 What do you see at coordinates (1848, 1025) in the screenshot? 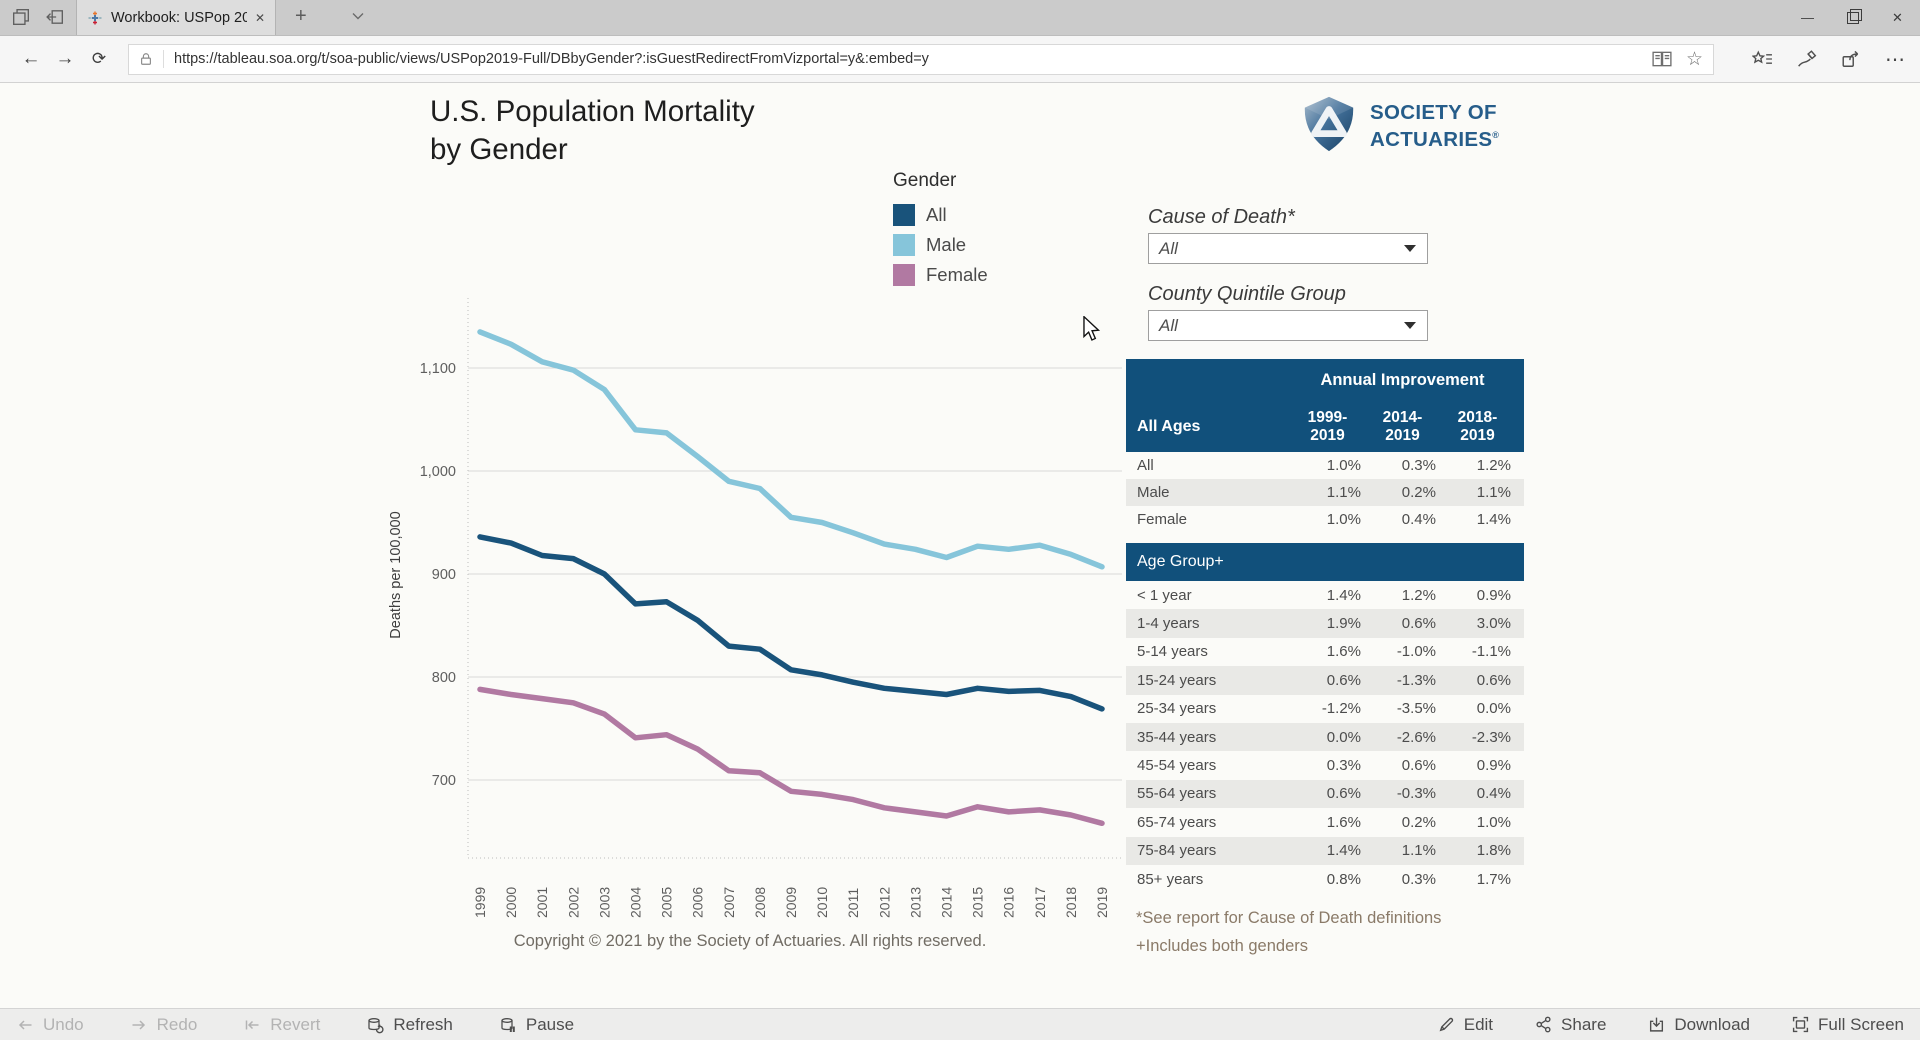
I see `full-screen-button: Full Screen` at bounding box center [1848, 1025].